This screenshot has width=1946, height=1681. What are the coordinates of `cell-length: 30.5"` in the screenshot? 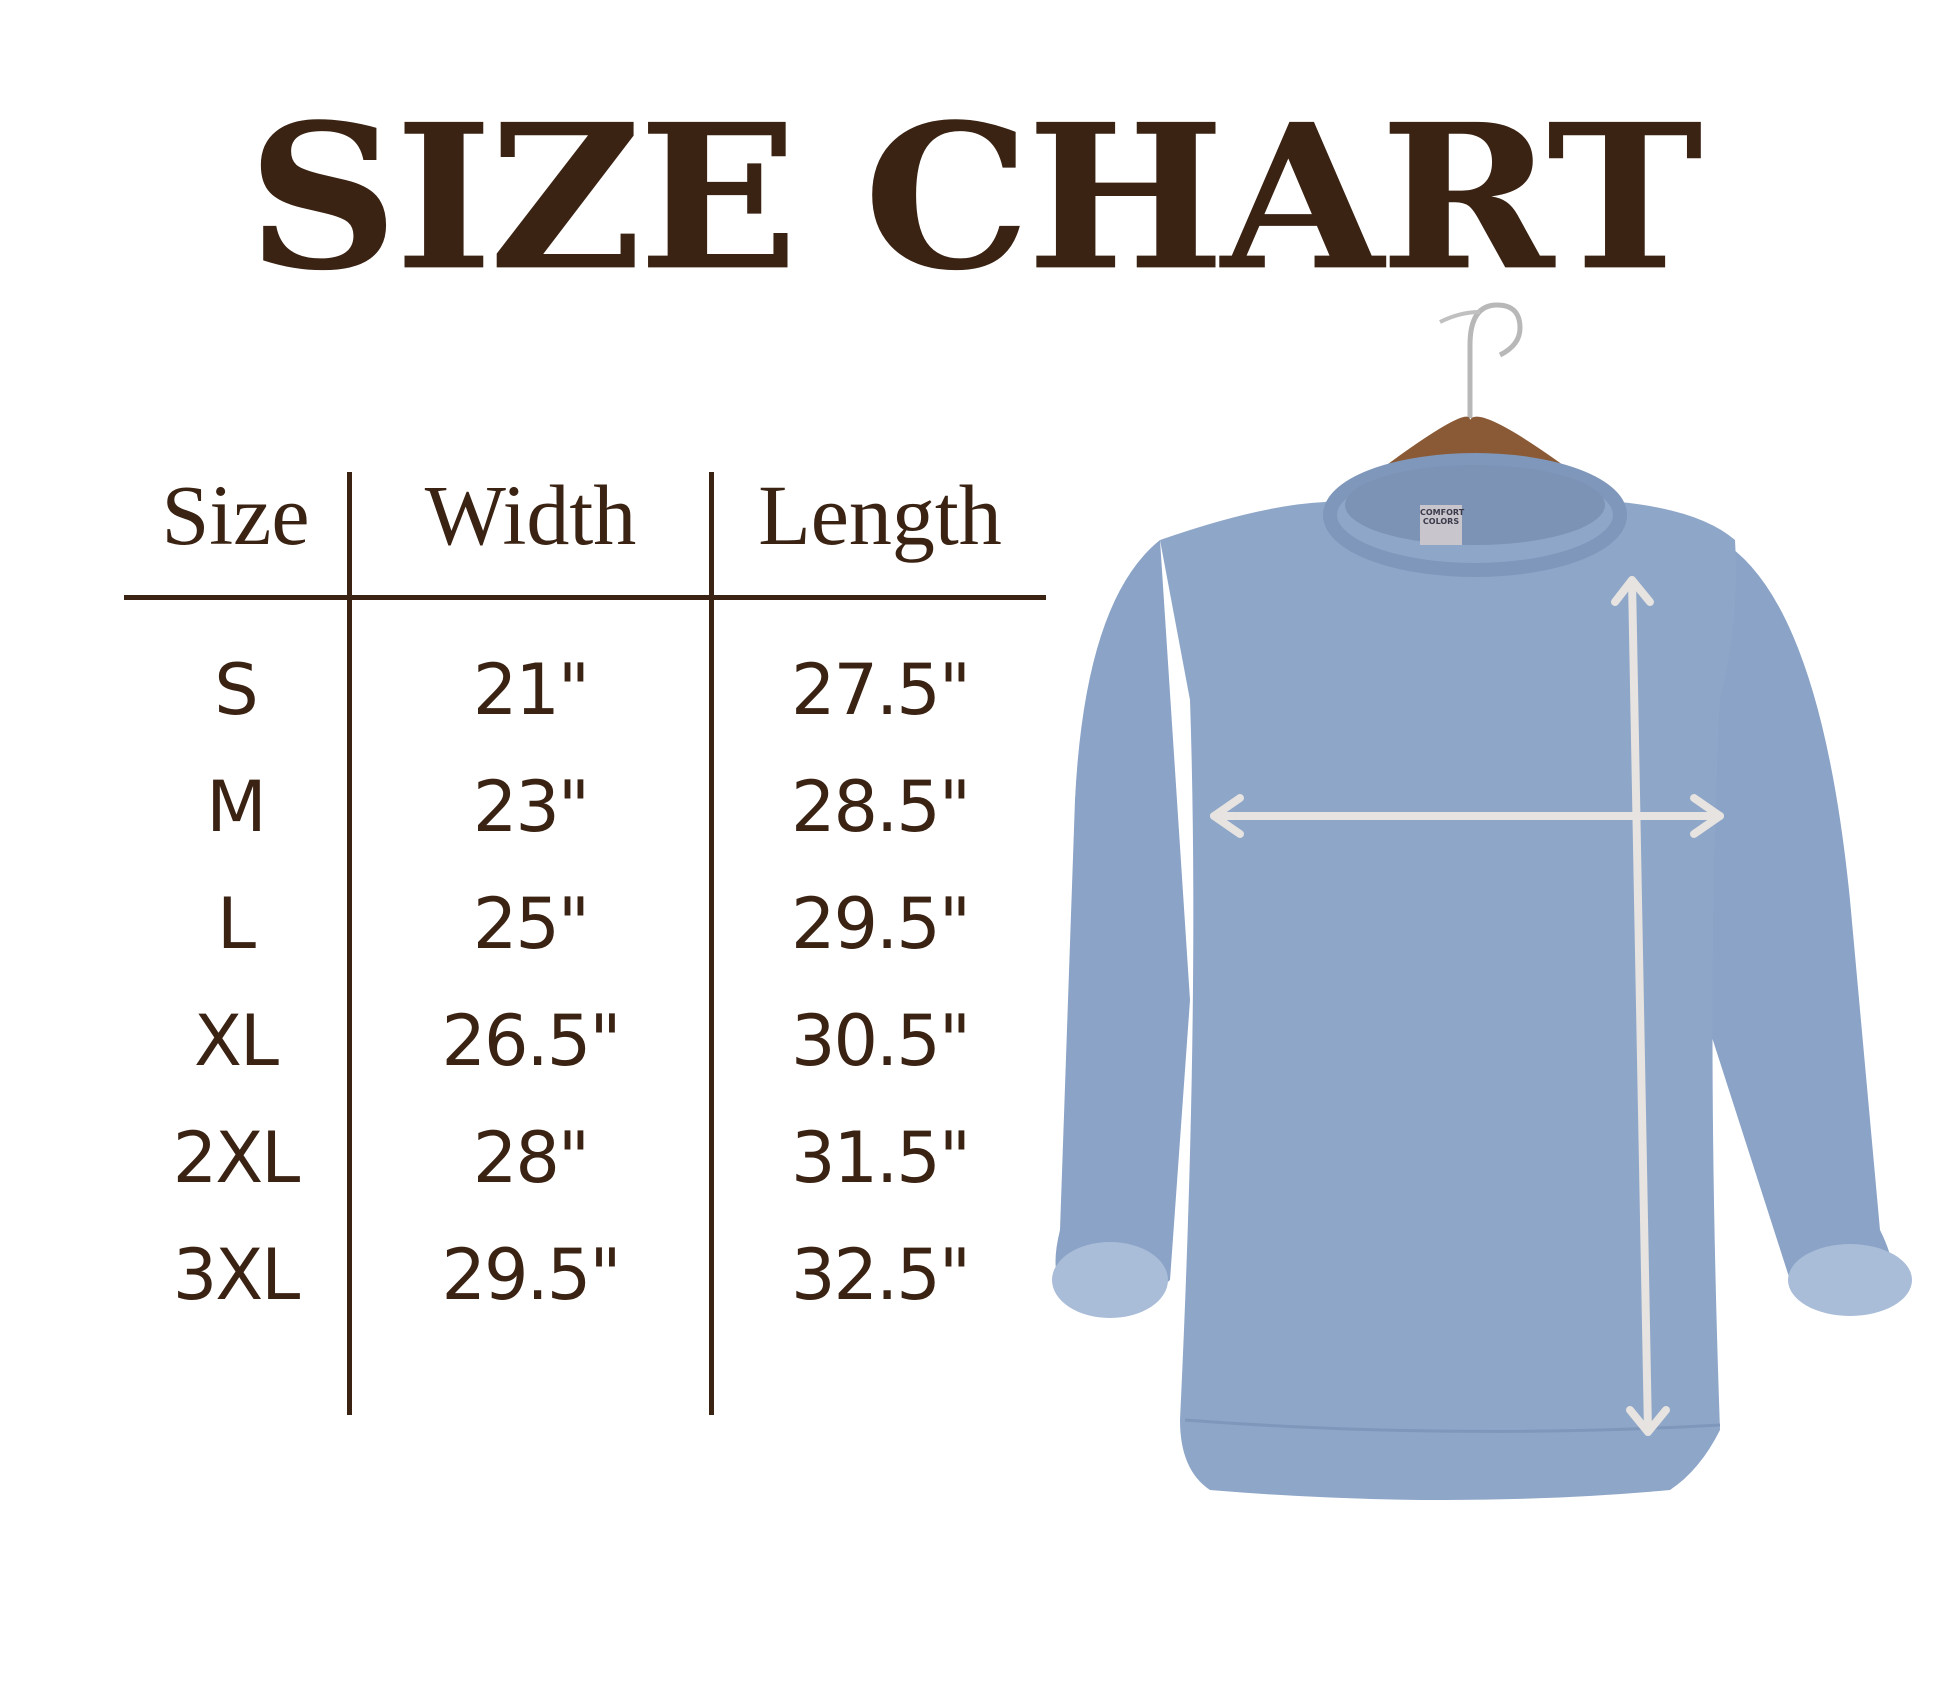 It's located at (880, 1041).